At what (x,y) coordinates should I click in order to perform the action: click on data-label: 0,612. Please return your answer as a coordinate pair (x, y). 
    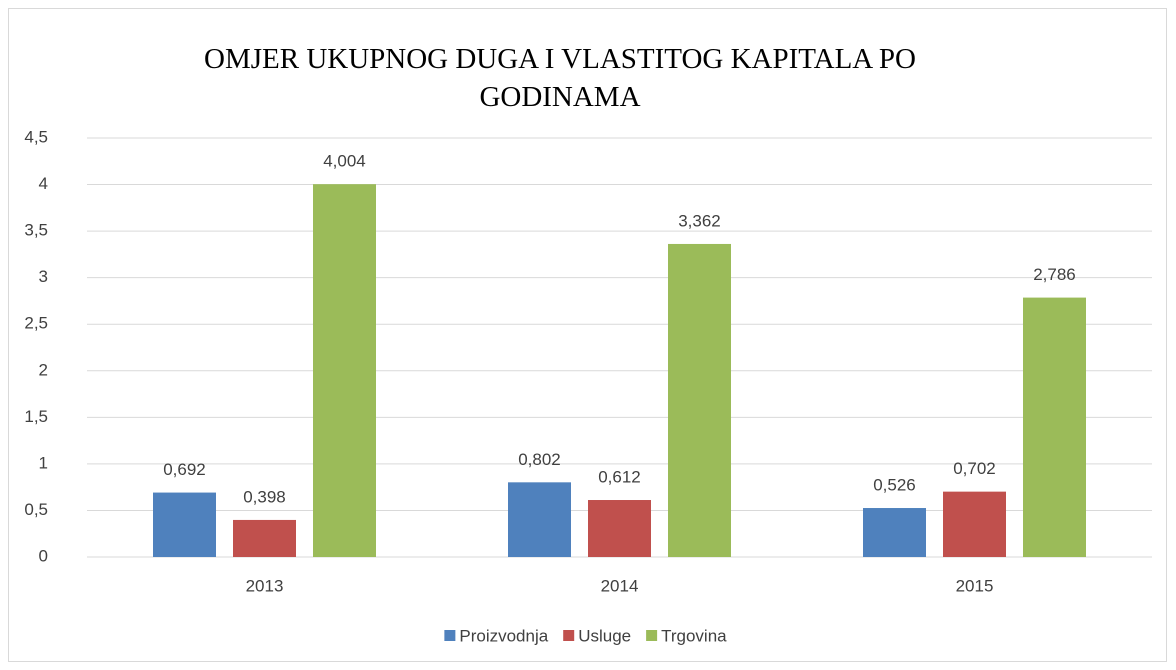
    Looking at the image, I should click on (619, 477).